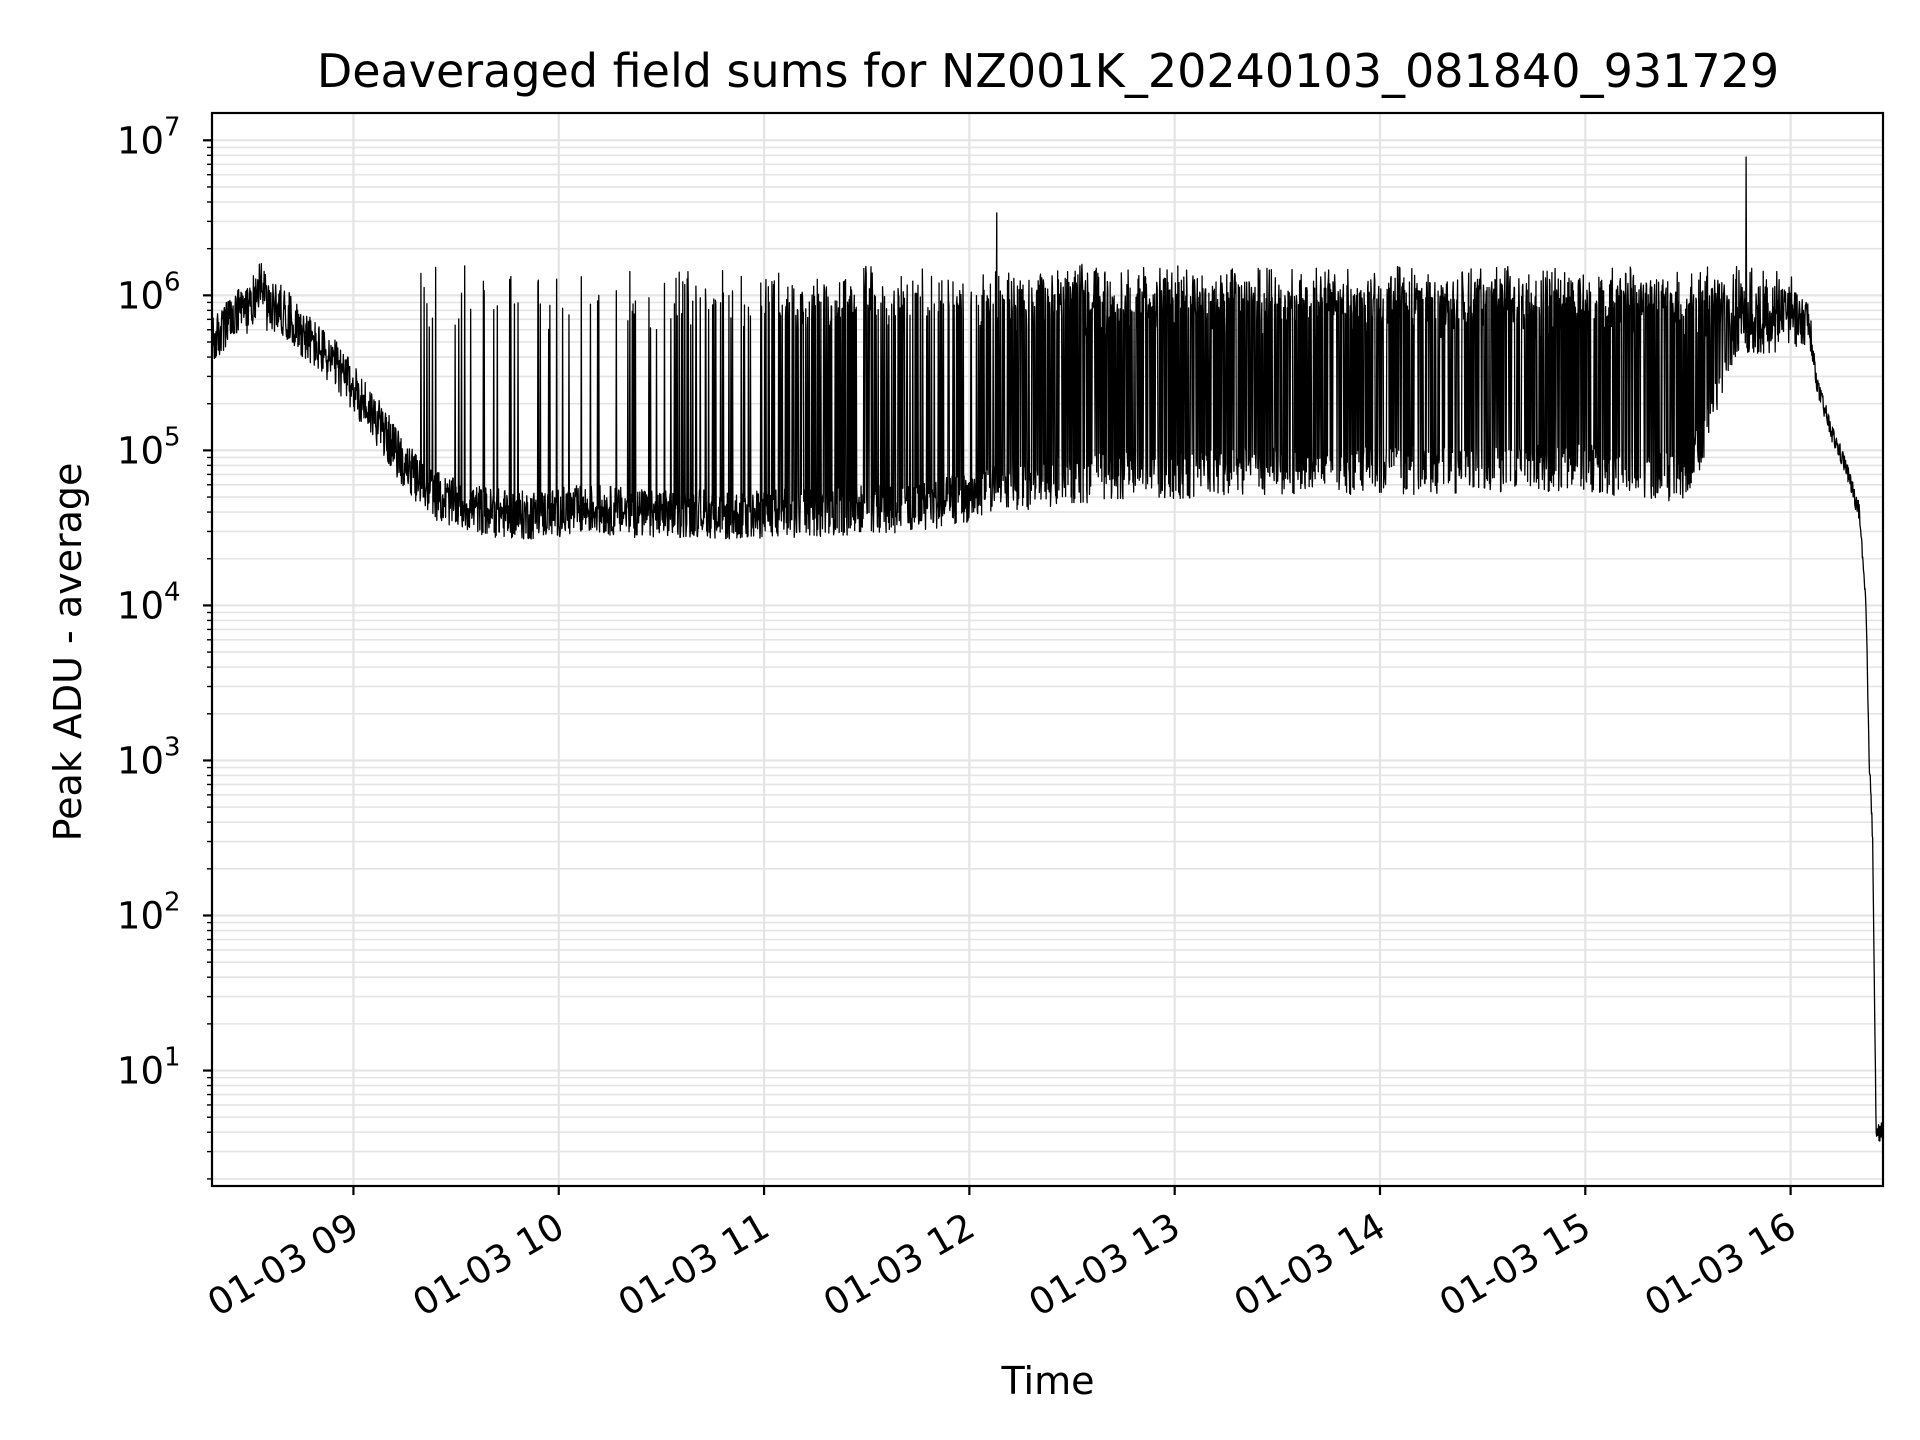  Describe the element at coordinates (1048, 1381) in the screenshot. I see `x-axis-label: Time` at that location.